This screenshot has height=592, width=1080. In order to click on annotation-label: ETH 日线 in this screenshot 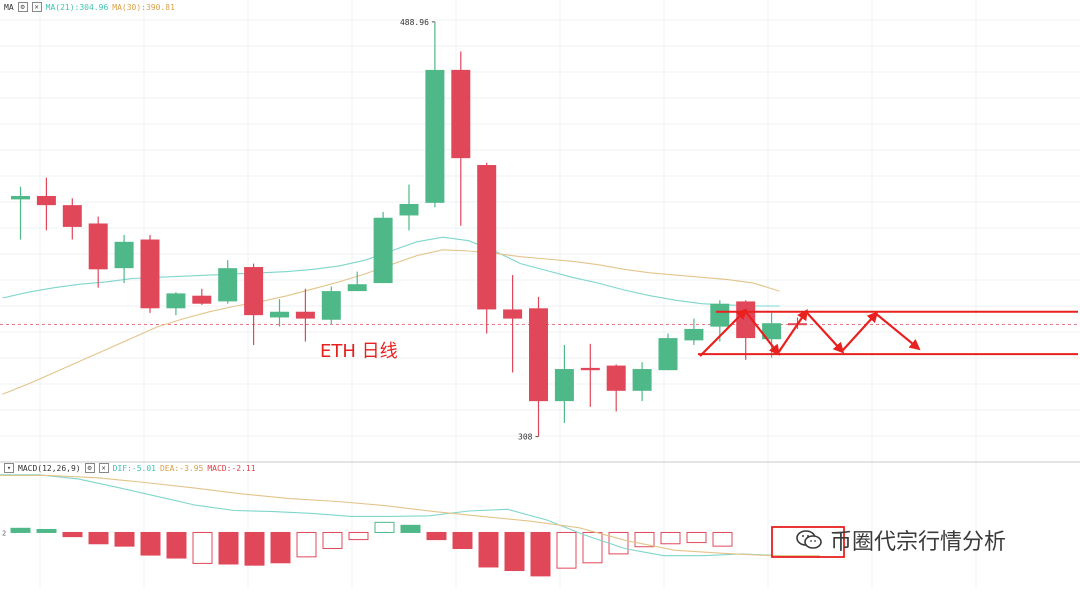, I will do `click(359, 351)`.